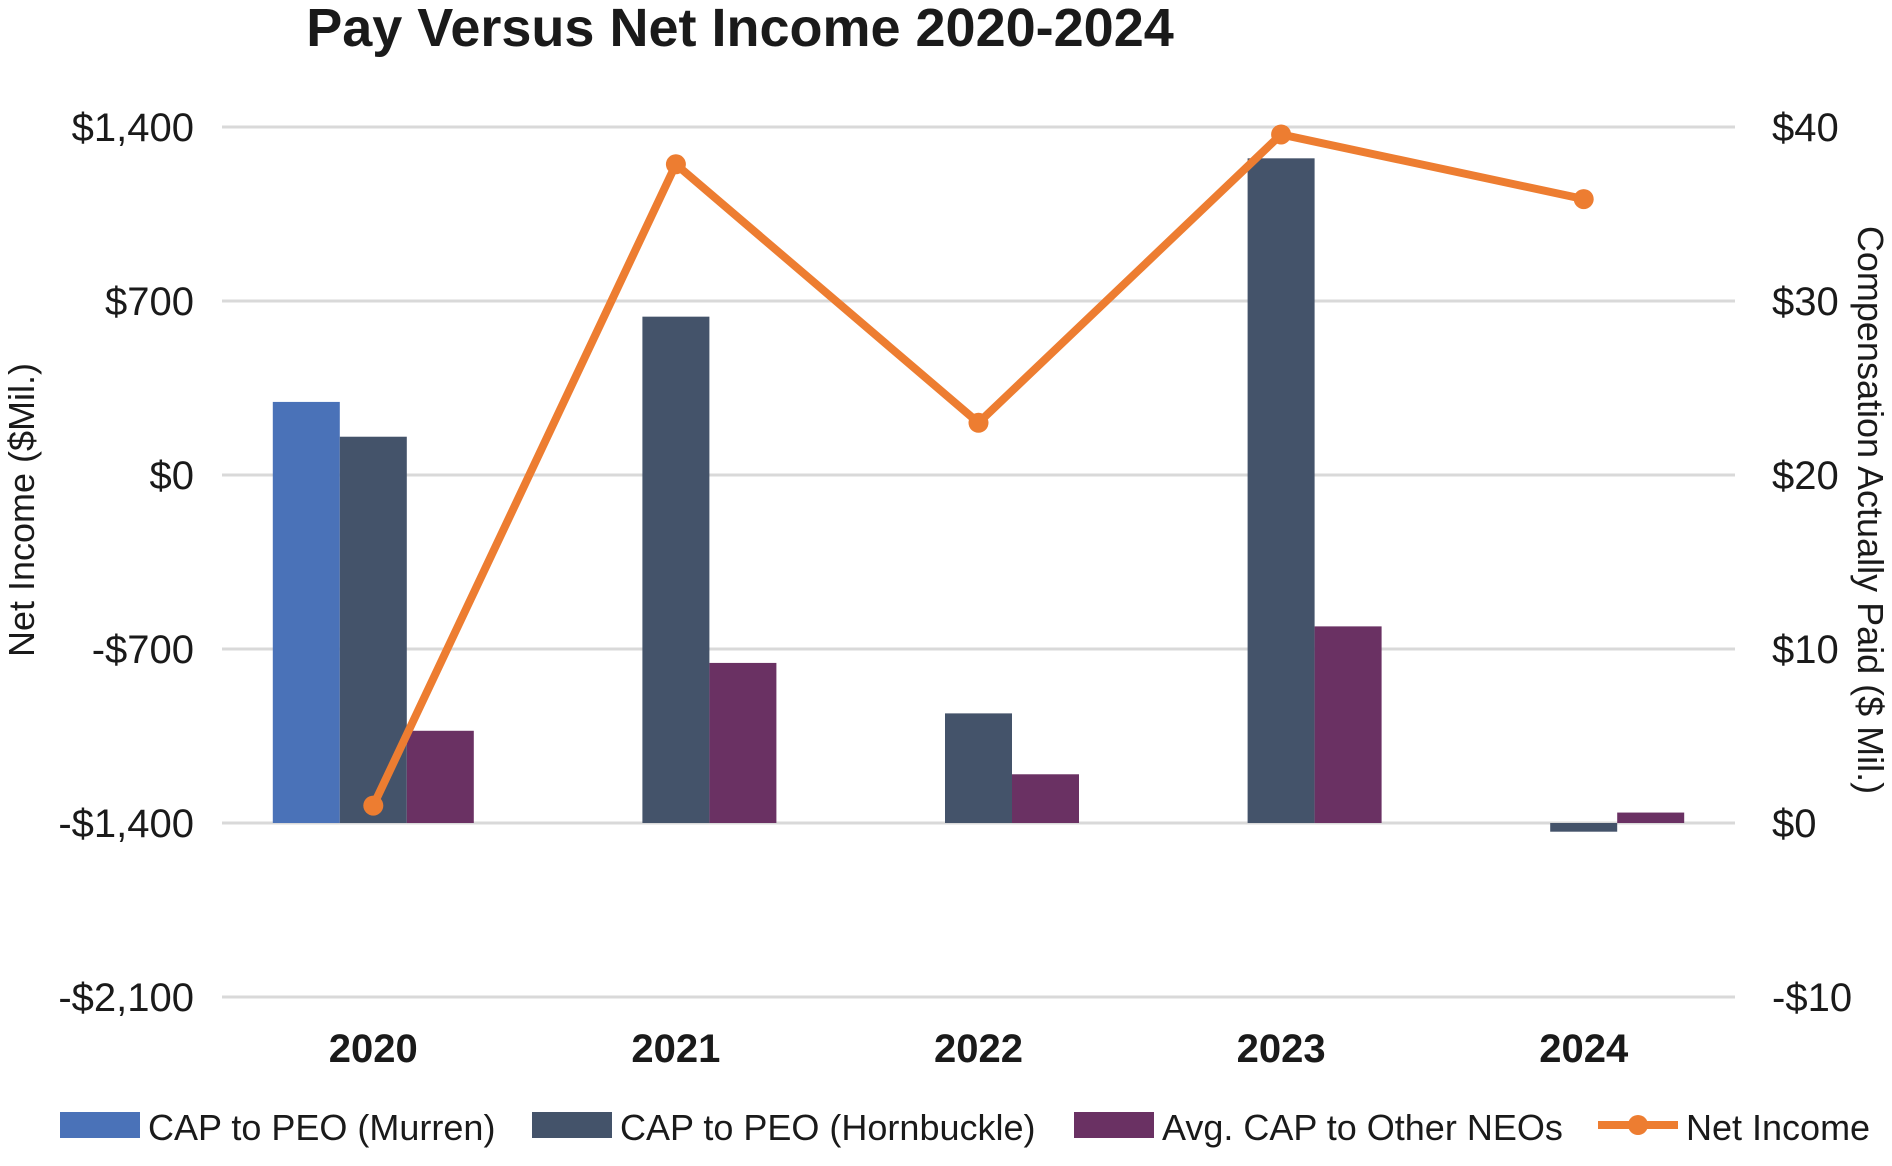 This screenshot has width=1892, height=1166. Describe the element at coordinates (743, 742) in the screenshot. I see `bar-avg-cap-to-other-neos-2021` at that location.